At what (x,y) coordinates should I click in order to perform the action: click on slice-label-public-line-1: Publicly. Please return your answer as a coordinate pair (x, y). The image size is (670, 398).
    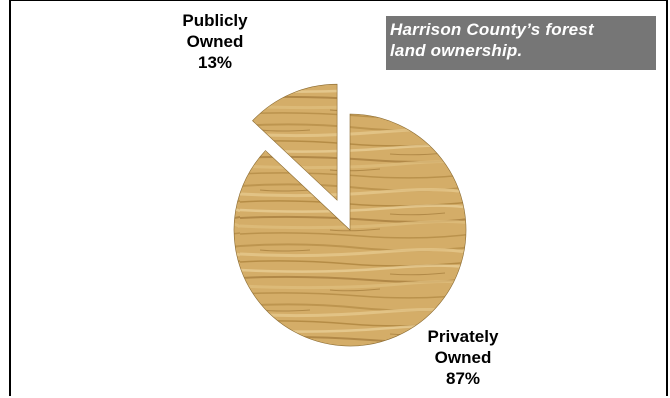
    Looking at the image, I should click on (215, 20).